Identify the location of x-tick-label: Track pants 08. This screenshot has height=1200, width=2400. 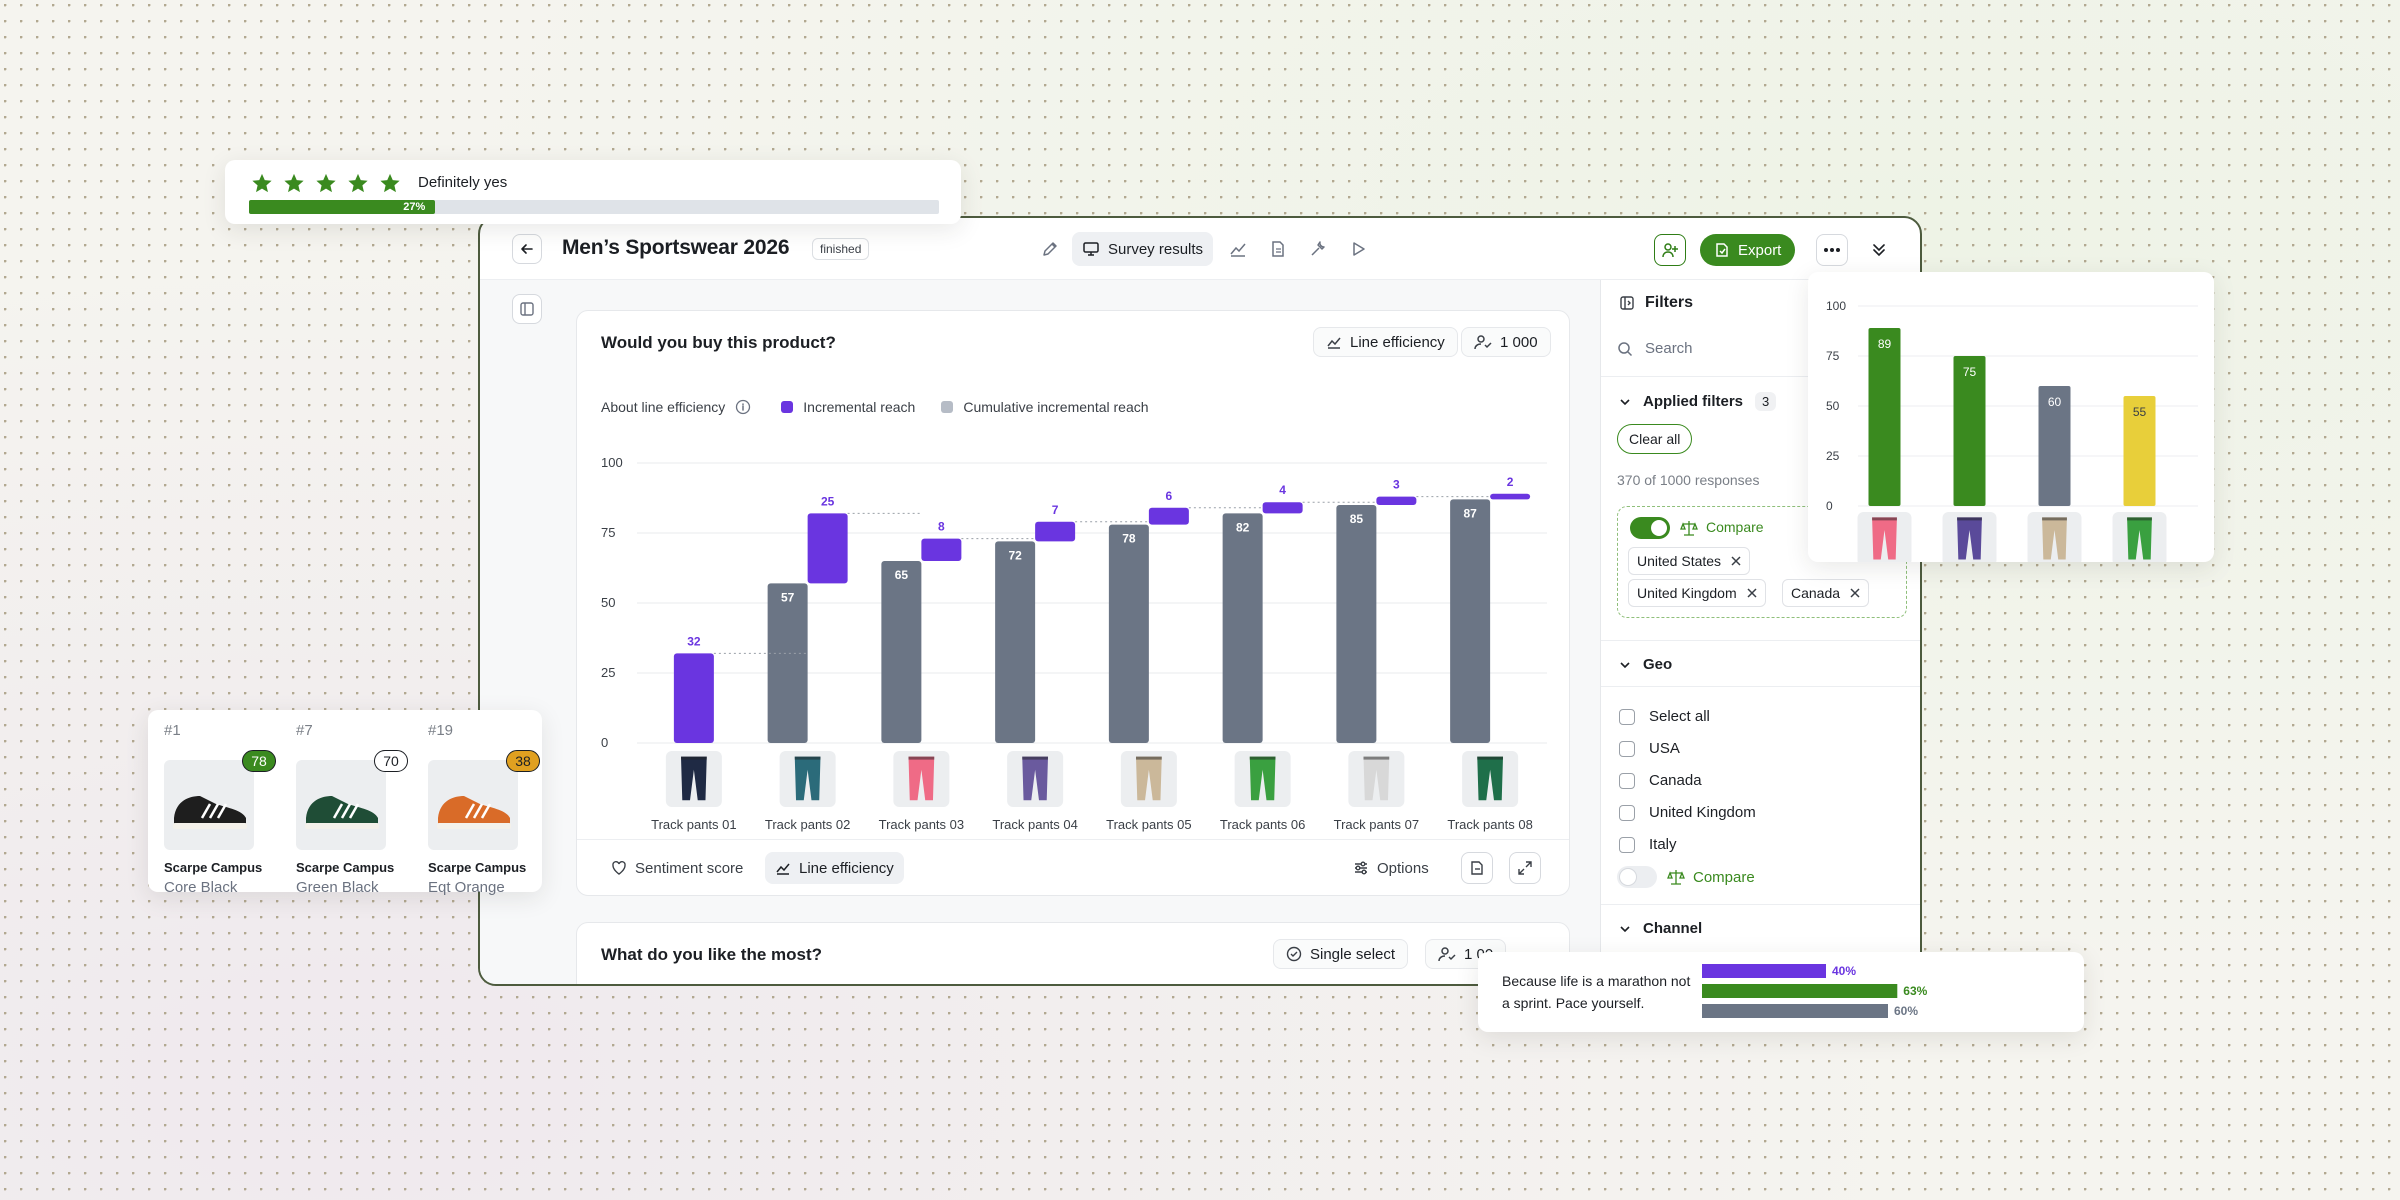
(1490, 824).